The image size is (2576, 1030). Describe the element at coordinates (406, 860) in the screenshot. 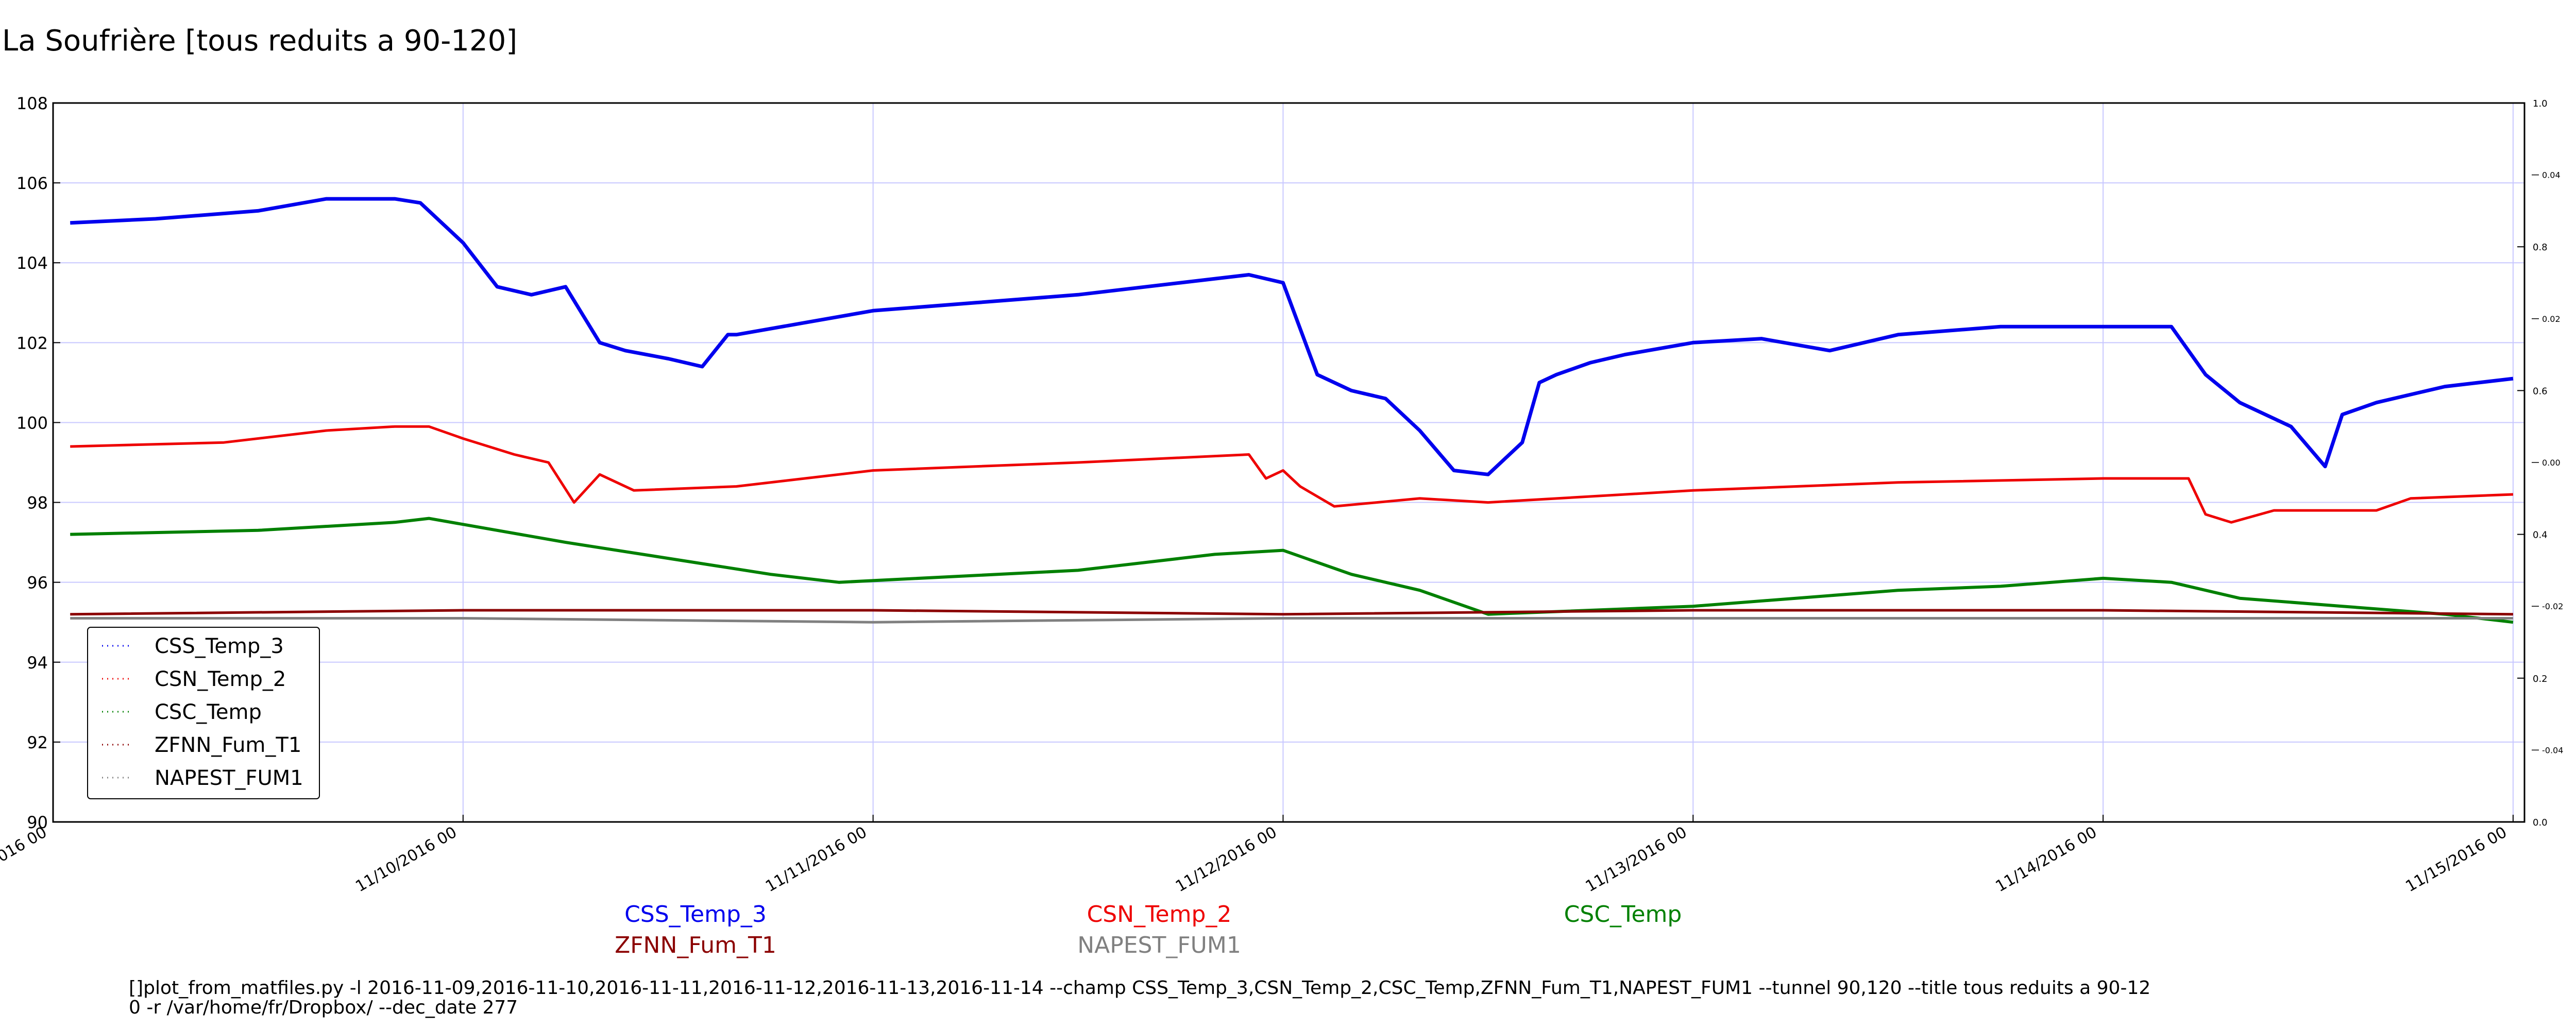

I see `x-tick-label: 11/10/2016 00` at that location.